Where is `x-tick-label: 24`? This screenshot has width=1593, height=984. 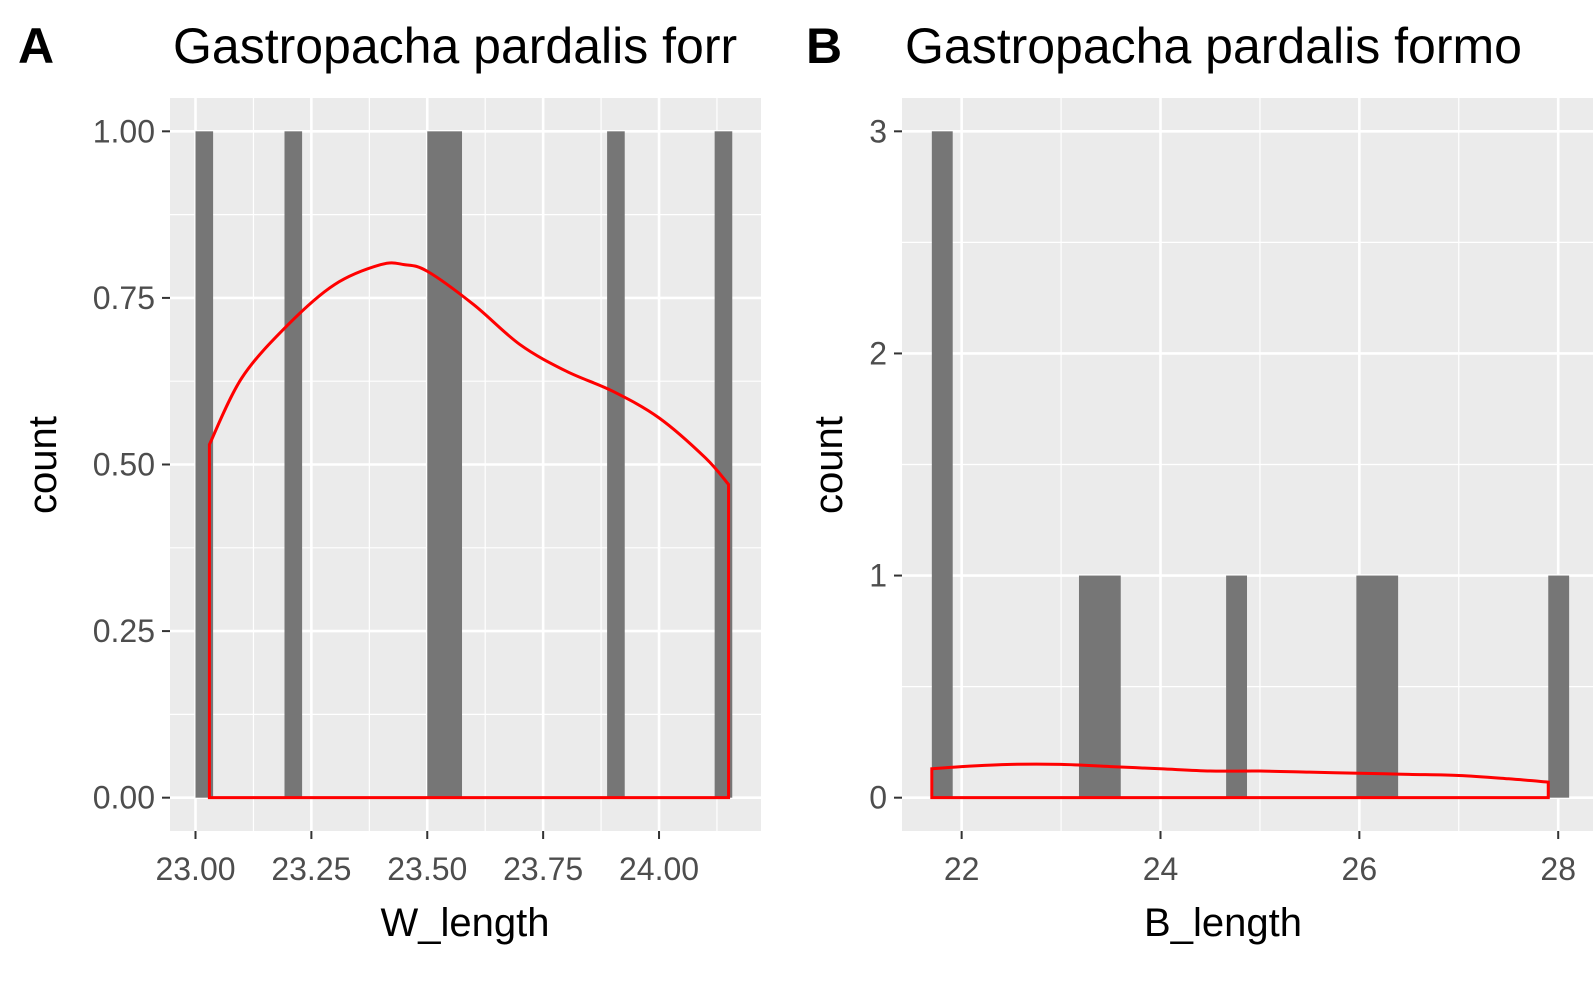
x-tick-label: 24 is located at coordinates (1161, 869).